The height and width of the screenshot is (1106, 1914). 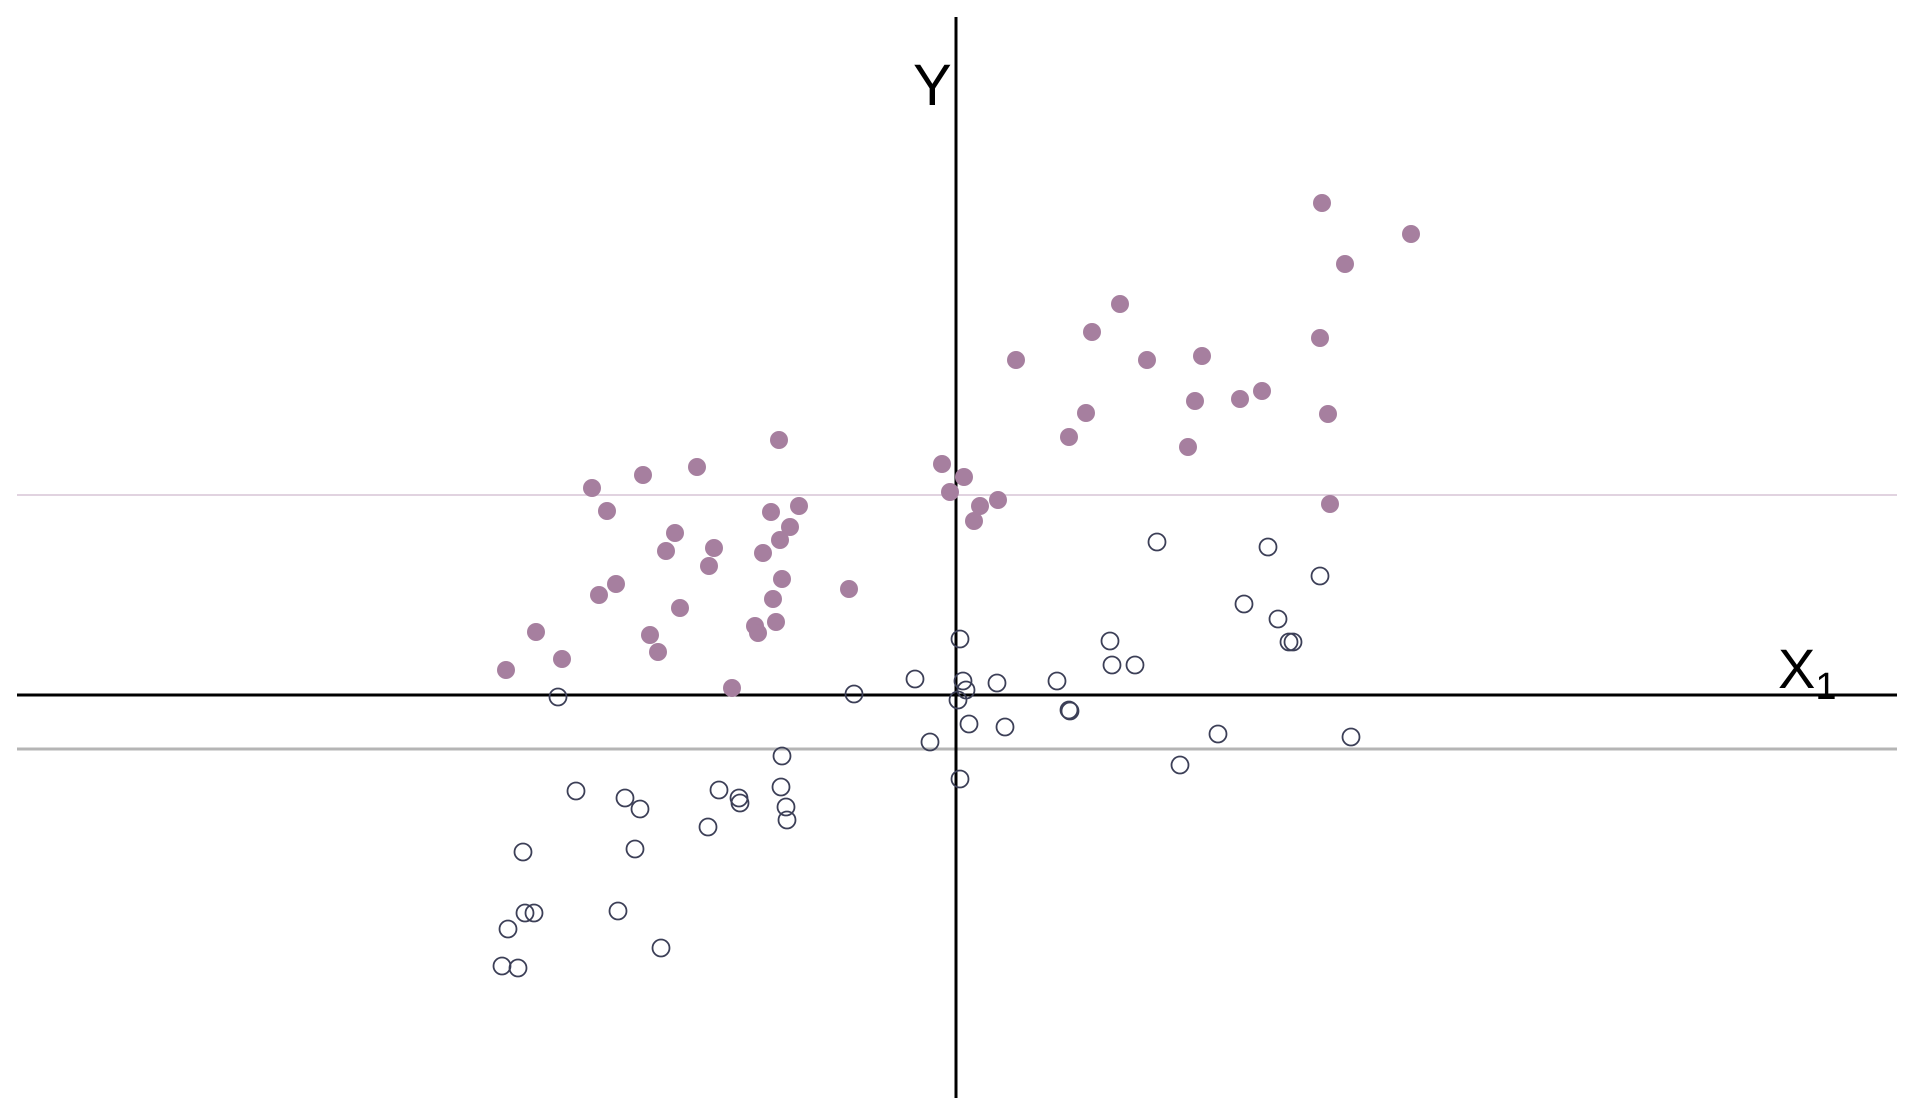 What do you see at coordinates (1825, 687) in the screenshot?
I see `x-axis-label-subscript: 1` at bounding box center [1825, 687].